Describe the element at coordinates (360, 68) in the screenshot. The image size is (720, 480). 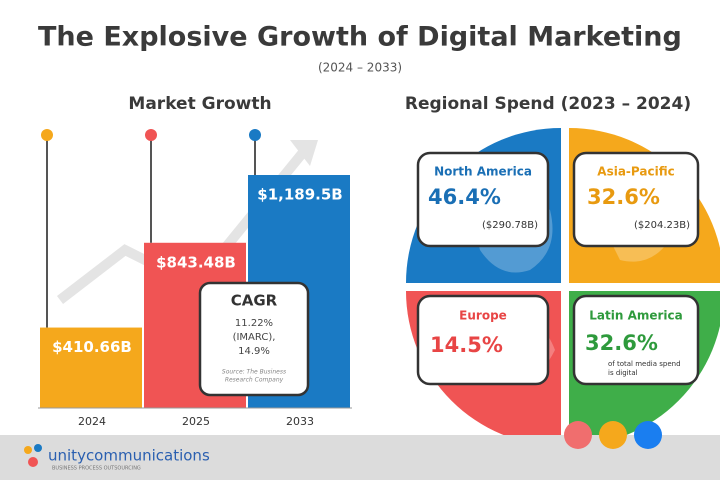
I see `subtitle: (2024 – 2033)` at that location.